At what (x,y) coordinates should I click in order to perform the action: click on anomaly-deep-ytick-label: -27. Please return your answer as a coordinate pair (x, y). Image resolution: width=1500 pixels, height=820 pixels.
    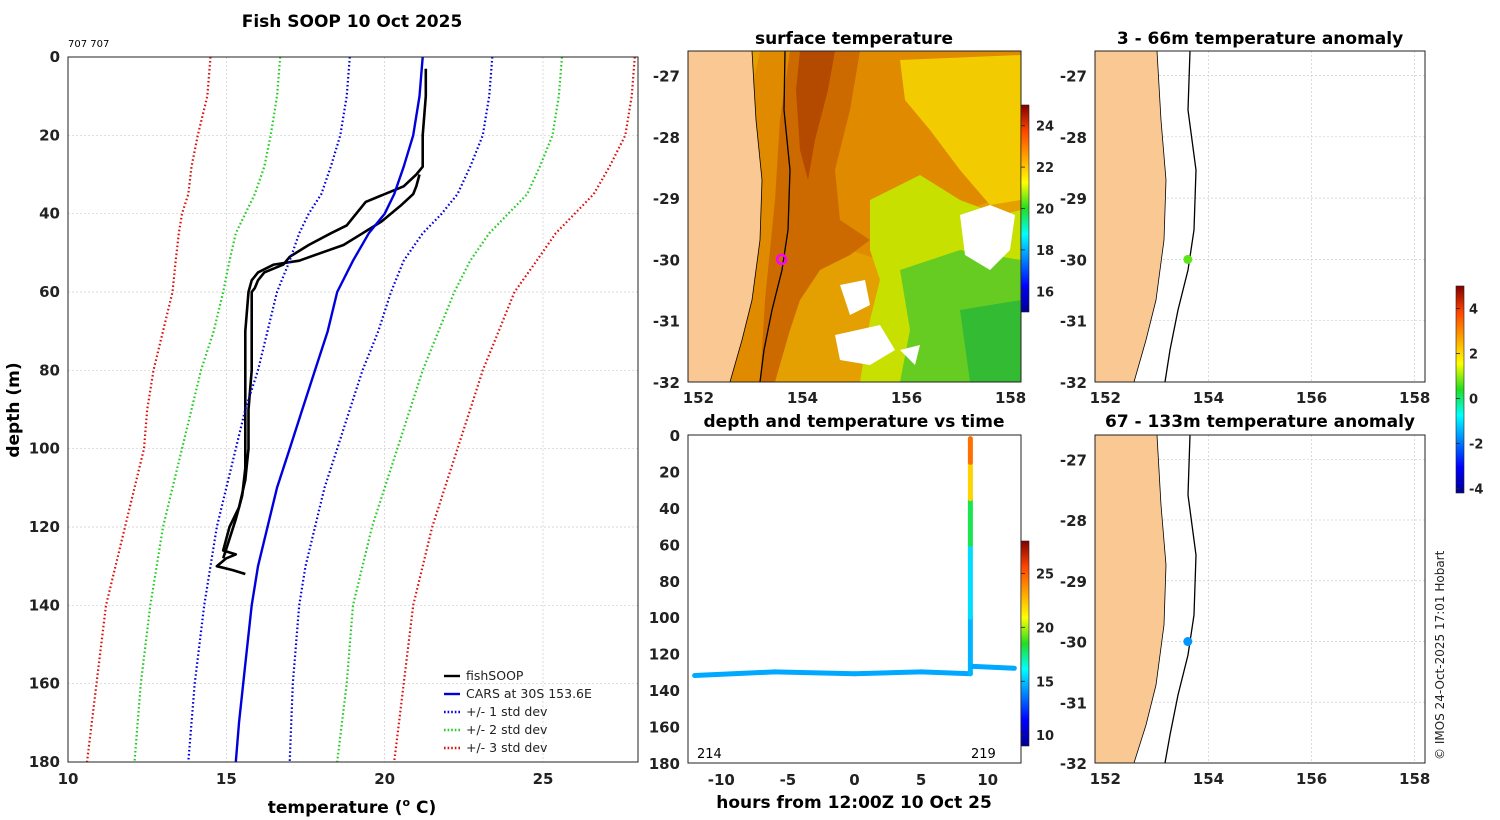
    Looking at the image, I should click on (1073, 460).